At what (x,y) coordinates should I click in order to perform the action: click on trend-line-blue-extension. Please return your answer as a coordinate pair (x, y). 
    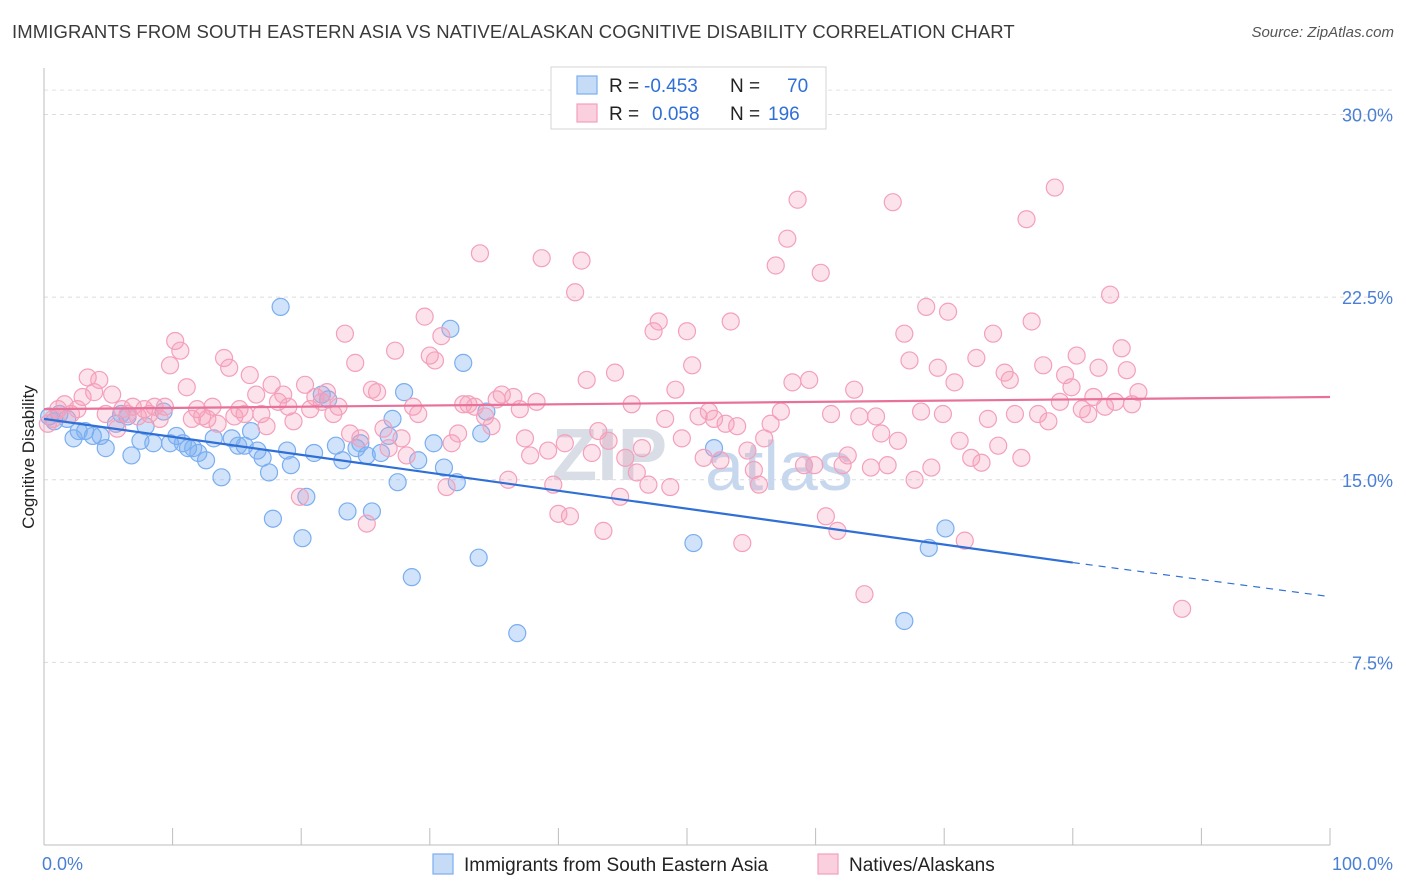
    Looking at the image, I should click on (1201, 579).